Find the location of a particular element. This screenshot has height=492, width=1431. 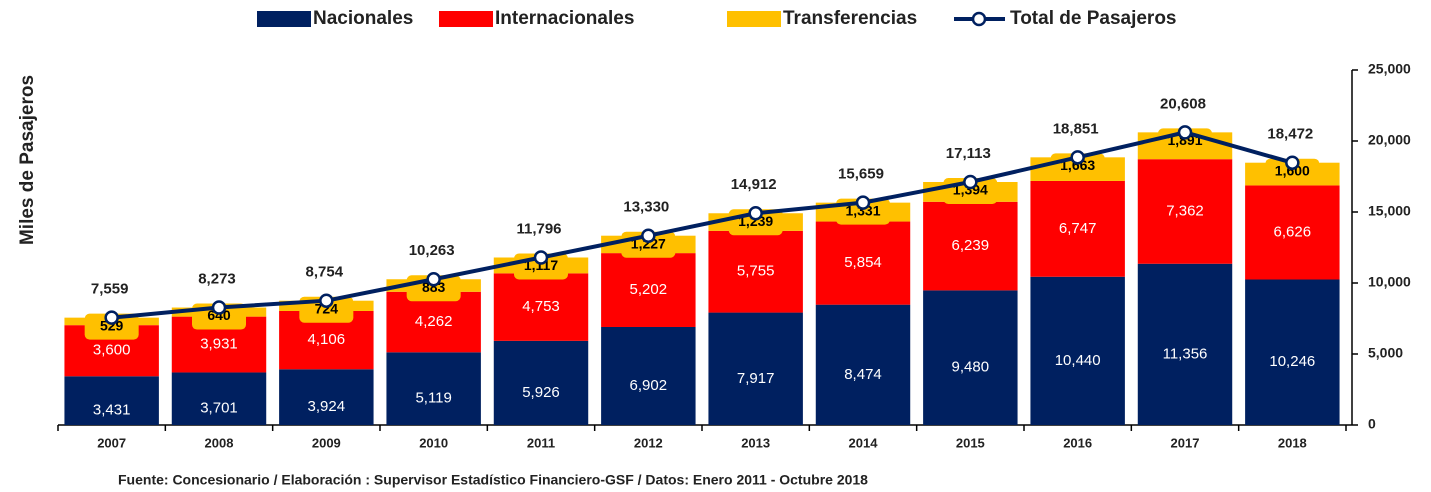

data-label: 5,755 is located at coordinates (756, 271).